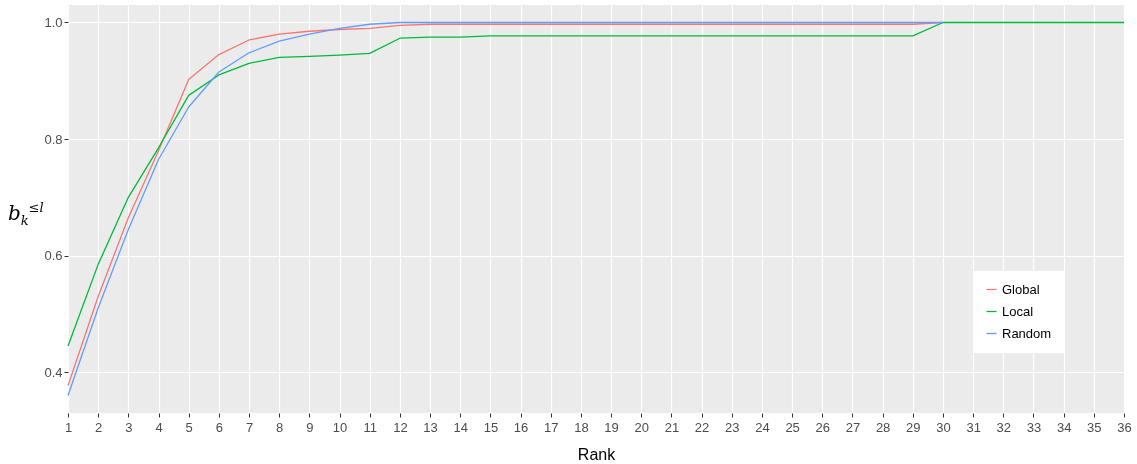  I want to click on legend-label: Global, so click(1021, 289).